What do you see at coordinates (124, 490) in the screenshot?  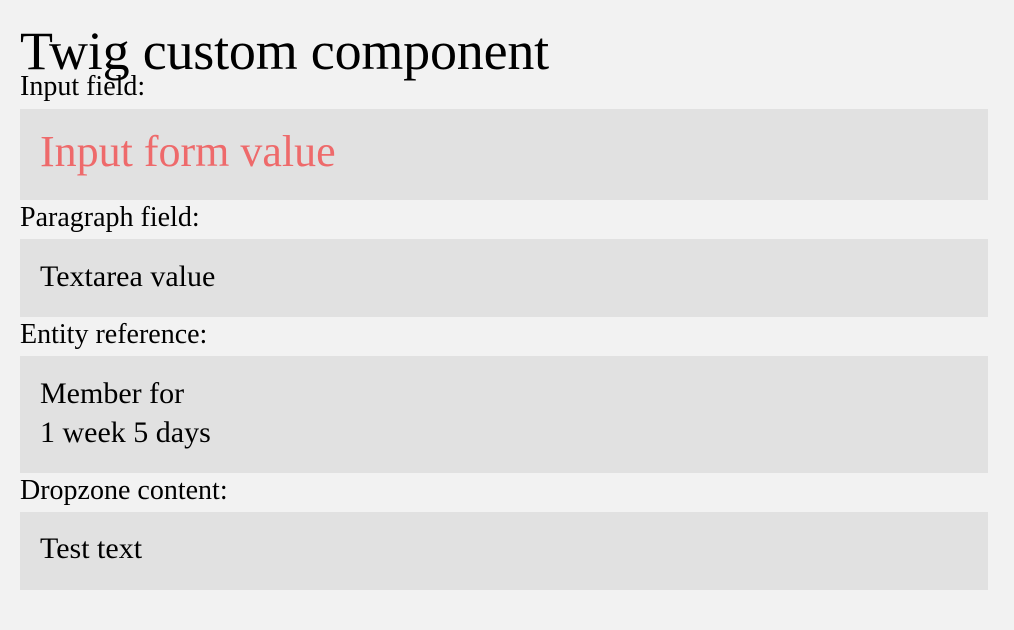 I see `dropzone-content-label: Dropzone content:` at bounding box center [124, 490].